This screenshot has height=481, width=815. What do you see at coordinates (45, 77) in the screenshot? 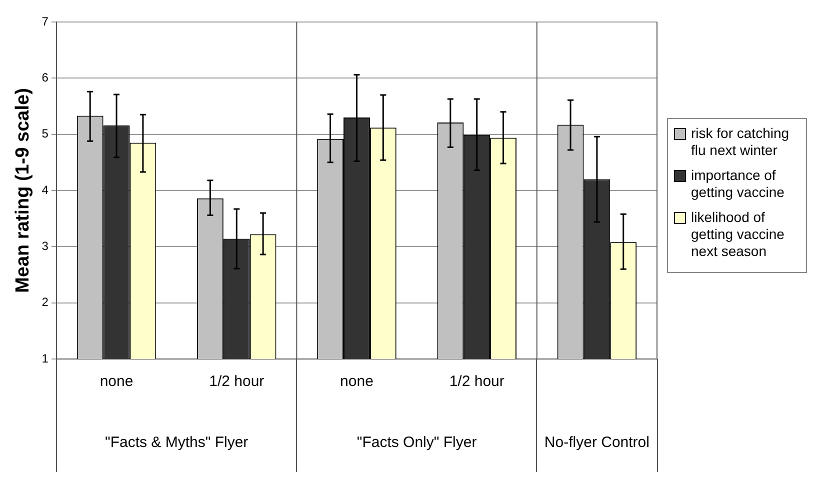
I see `y-tick-label: 6` at bounding box center [45, 77].